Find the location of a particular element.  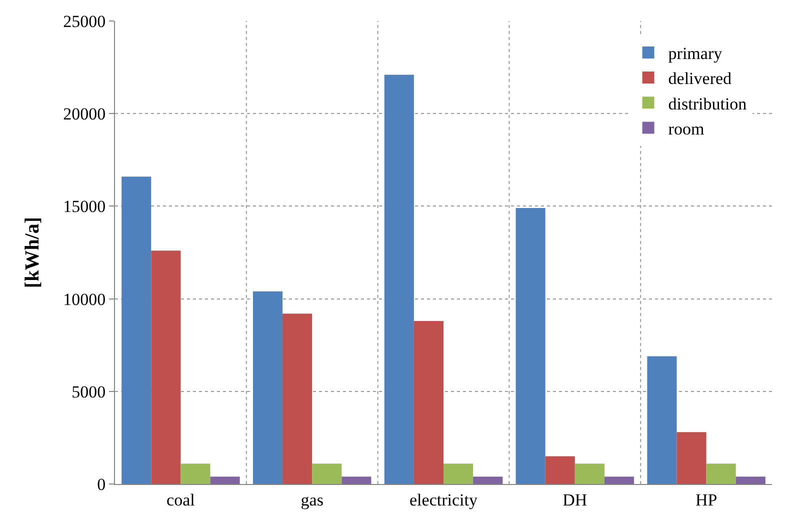

legend-label: primary is located at coordinates (695, 54).